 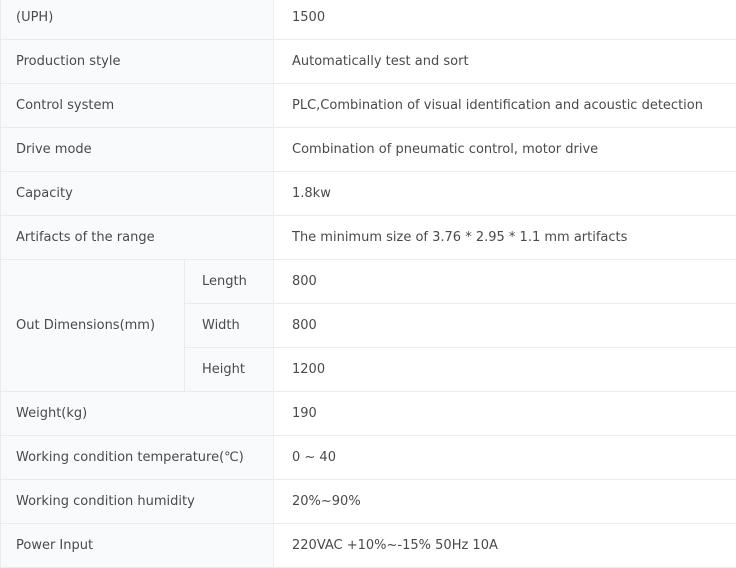 I want to click on spec-value: 0 ~ 40, so click(x=505, y=458).